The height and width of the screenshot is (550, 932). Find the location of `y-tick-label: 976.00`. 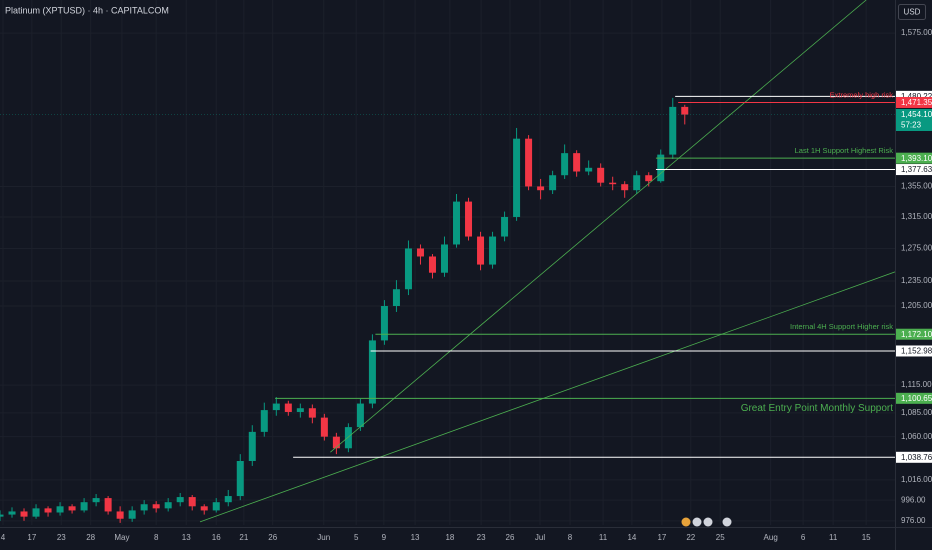

y-tick-label: 976.00 is located at coordinates (913, 520).